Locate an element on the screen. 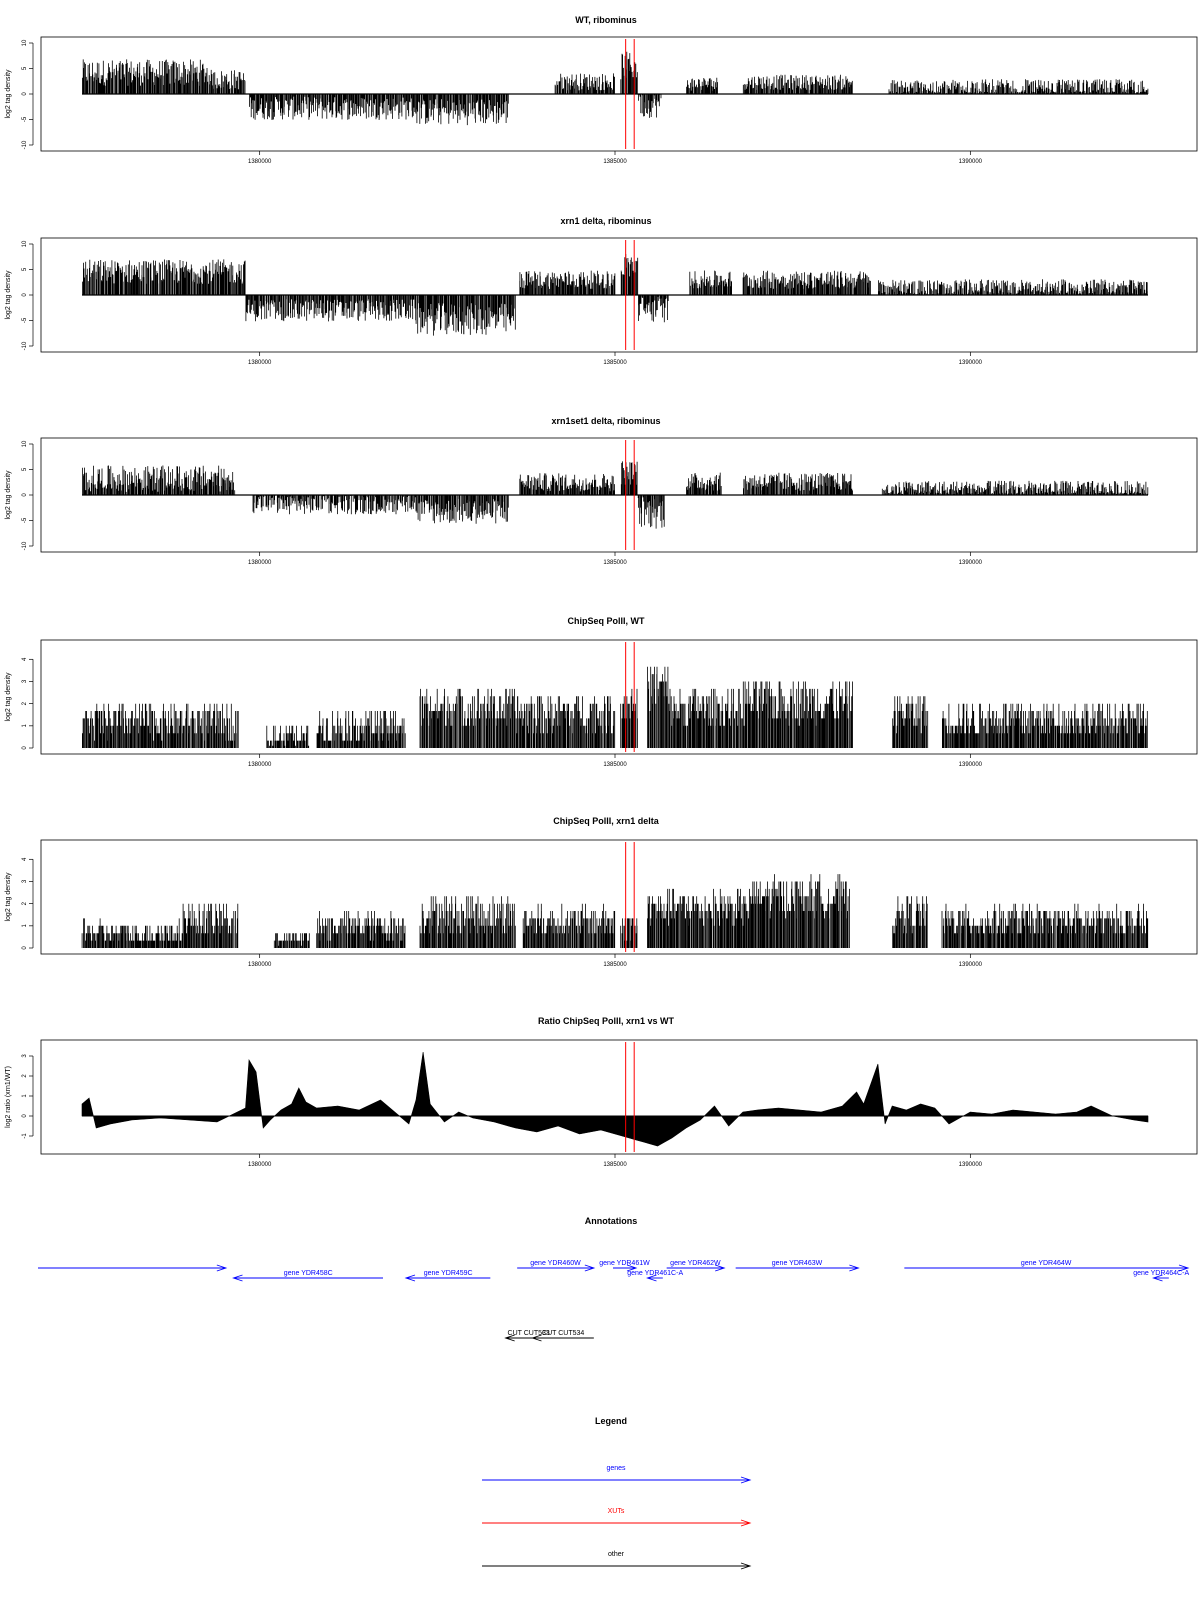 The image size is (1200, 1600). feature-label: gene YDR458C is located at coordinates (308, 1273).